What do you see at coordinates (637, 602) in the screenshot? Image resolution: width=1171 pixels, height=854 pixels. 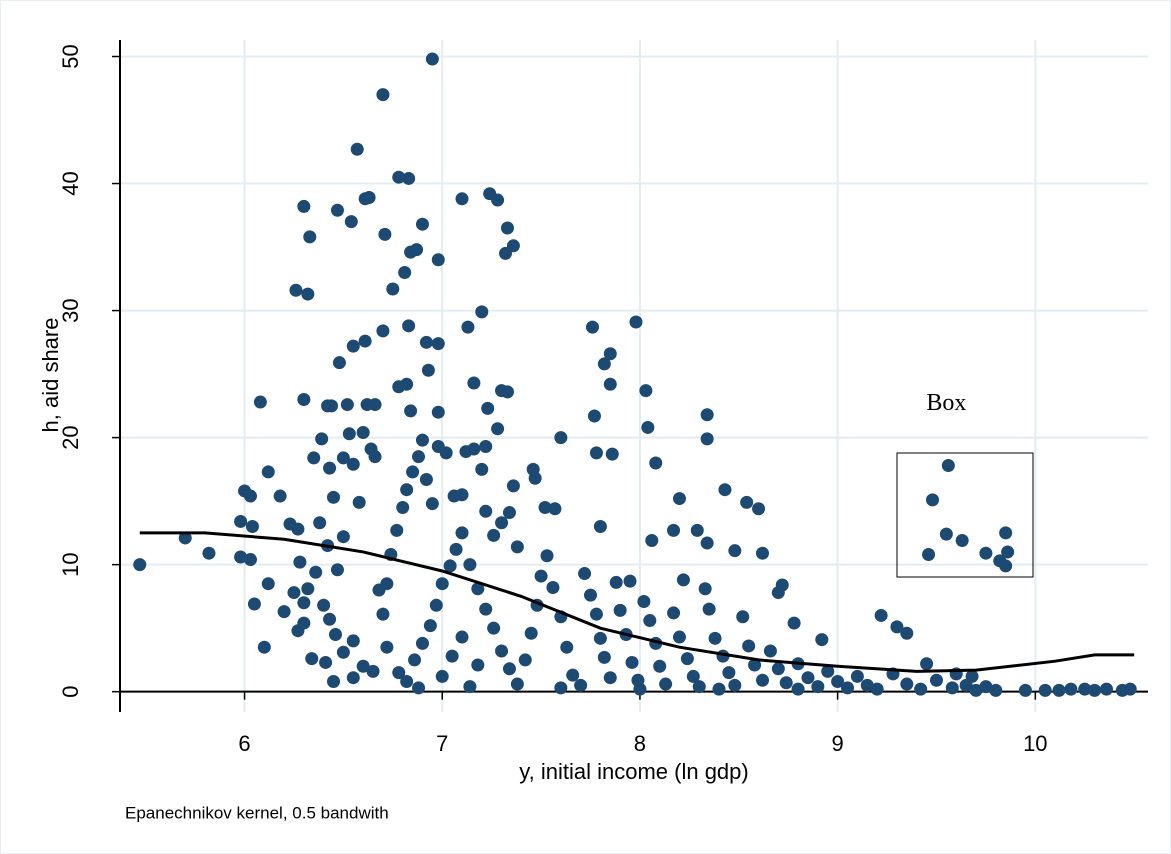 I see `kernel-line` at bounding box center [637, 602].